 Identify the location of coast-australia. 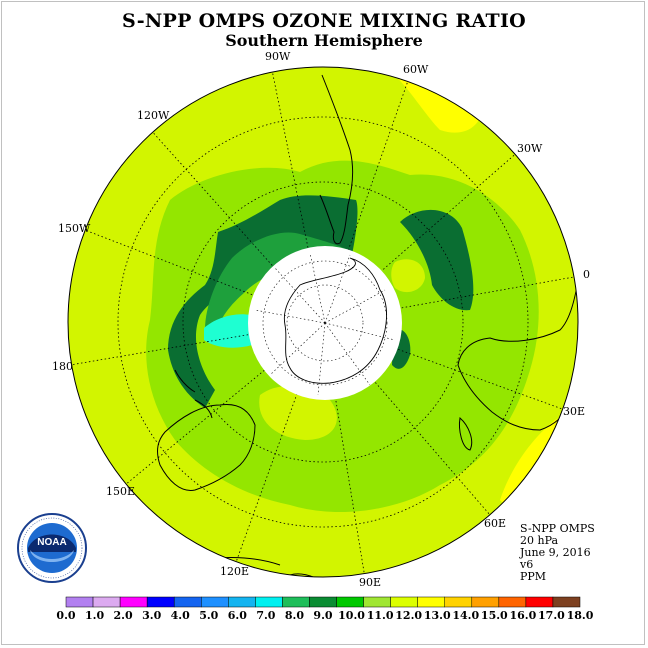
(206, 447).